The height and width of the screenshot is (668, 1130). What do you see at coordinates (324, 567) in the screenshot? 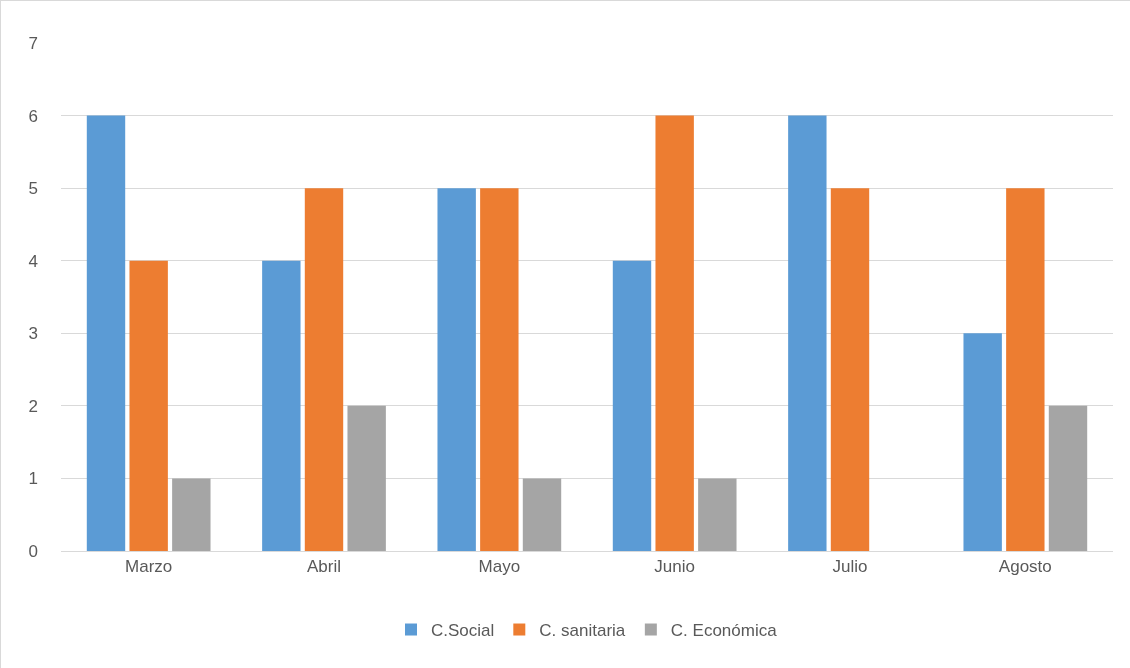
I see `x-tick-label: Abril` at bounding box center [324, 567].